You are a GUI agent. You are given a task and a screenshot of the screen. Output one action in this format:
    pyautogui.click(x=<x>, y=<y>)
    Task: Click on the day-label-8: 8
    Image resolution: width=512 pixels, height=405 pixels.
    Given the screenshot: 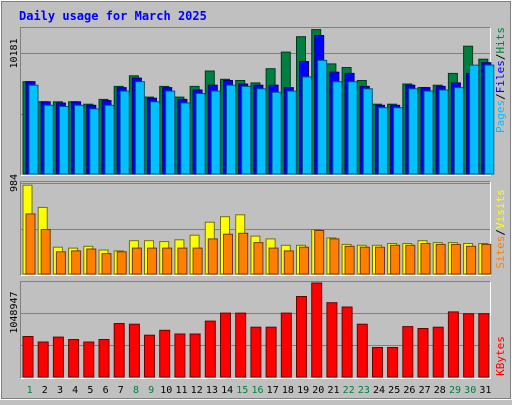 What is the action you would take?
    pyautogui.click(x=136, y=390)
    